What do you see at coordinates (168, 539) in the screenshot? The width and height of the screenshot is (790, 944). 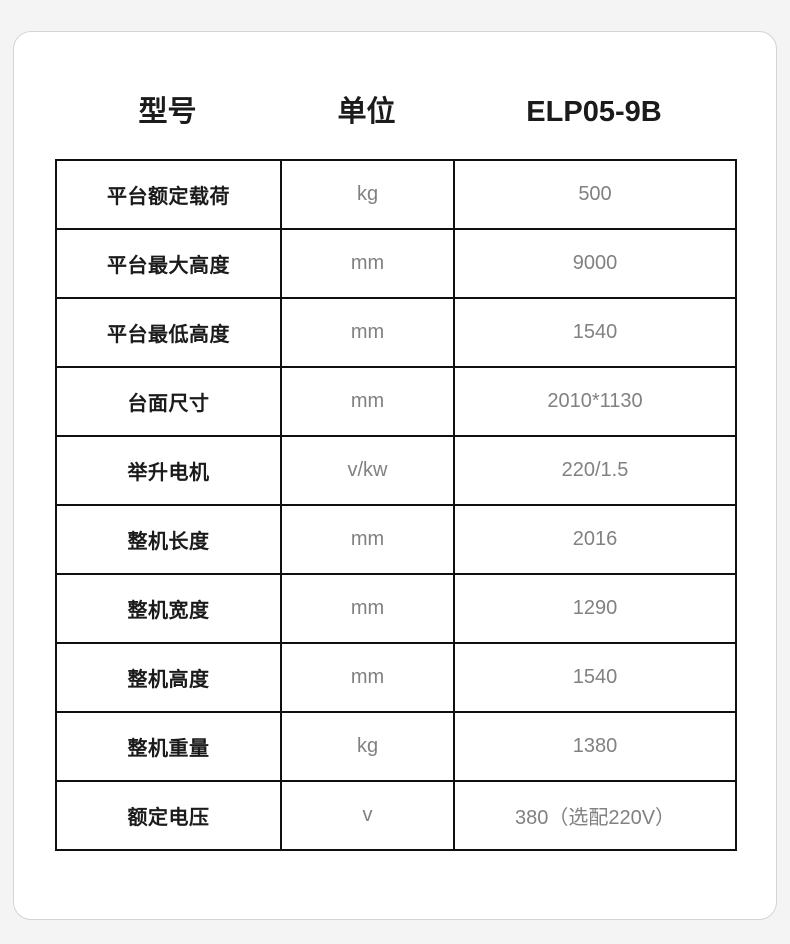 I see `spec-label: 整机长度` at bounding box center [168, 539].